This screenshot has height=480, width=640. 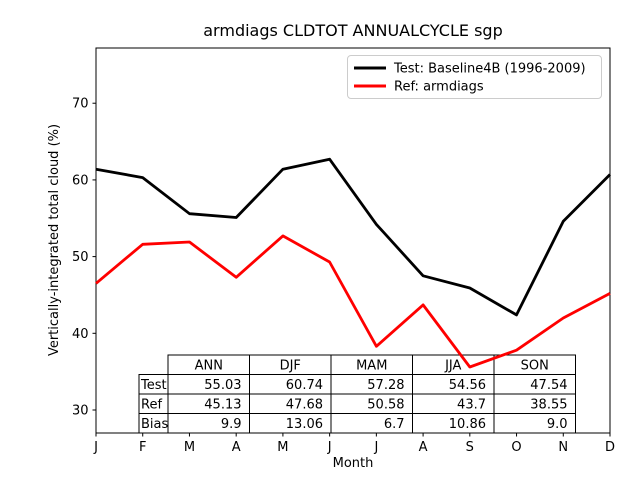 What do you see at coordinates (153, 385) in the screenshot?
I see `table-row-label: Test` at bounding box center [153, 385].